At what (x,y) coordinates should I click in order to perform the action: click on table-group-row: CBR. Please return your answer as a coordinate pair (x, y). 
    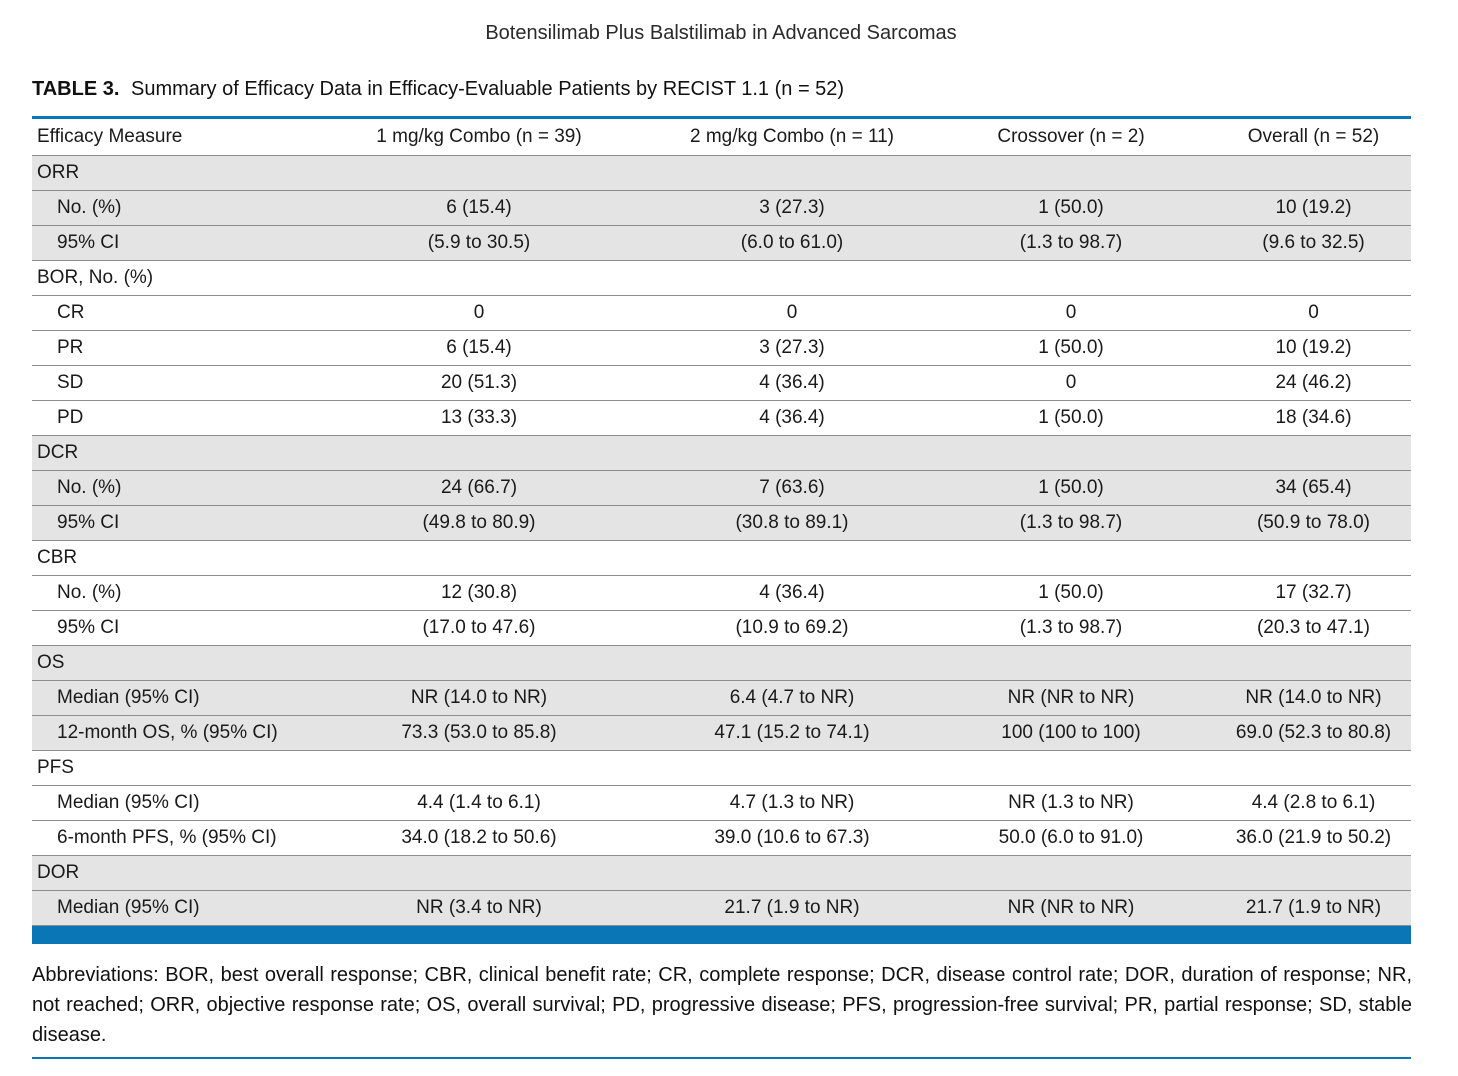
    Looking at the image, I should click on (721, 558).